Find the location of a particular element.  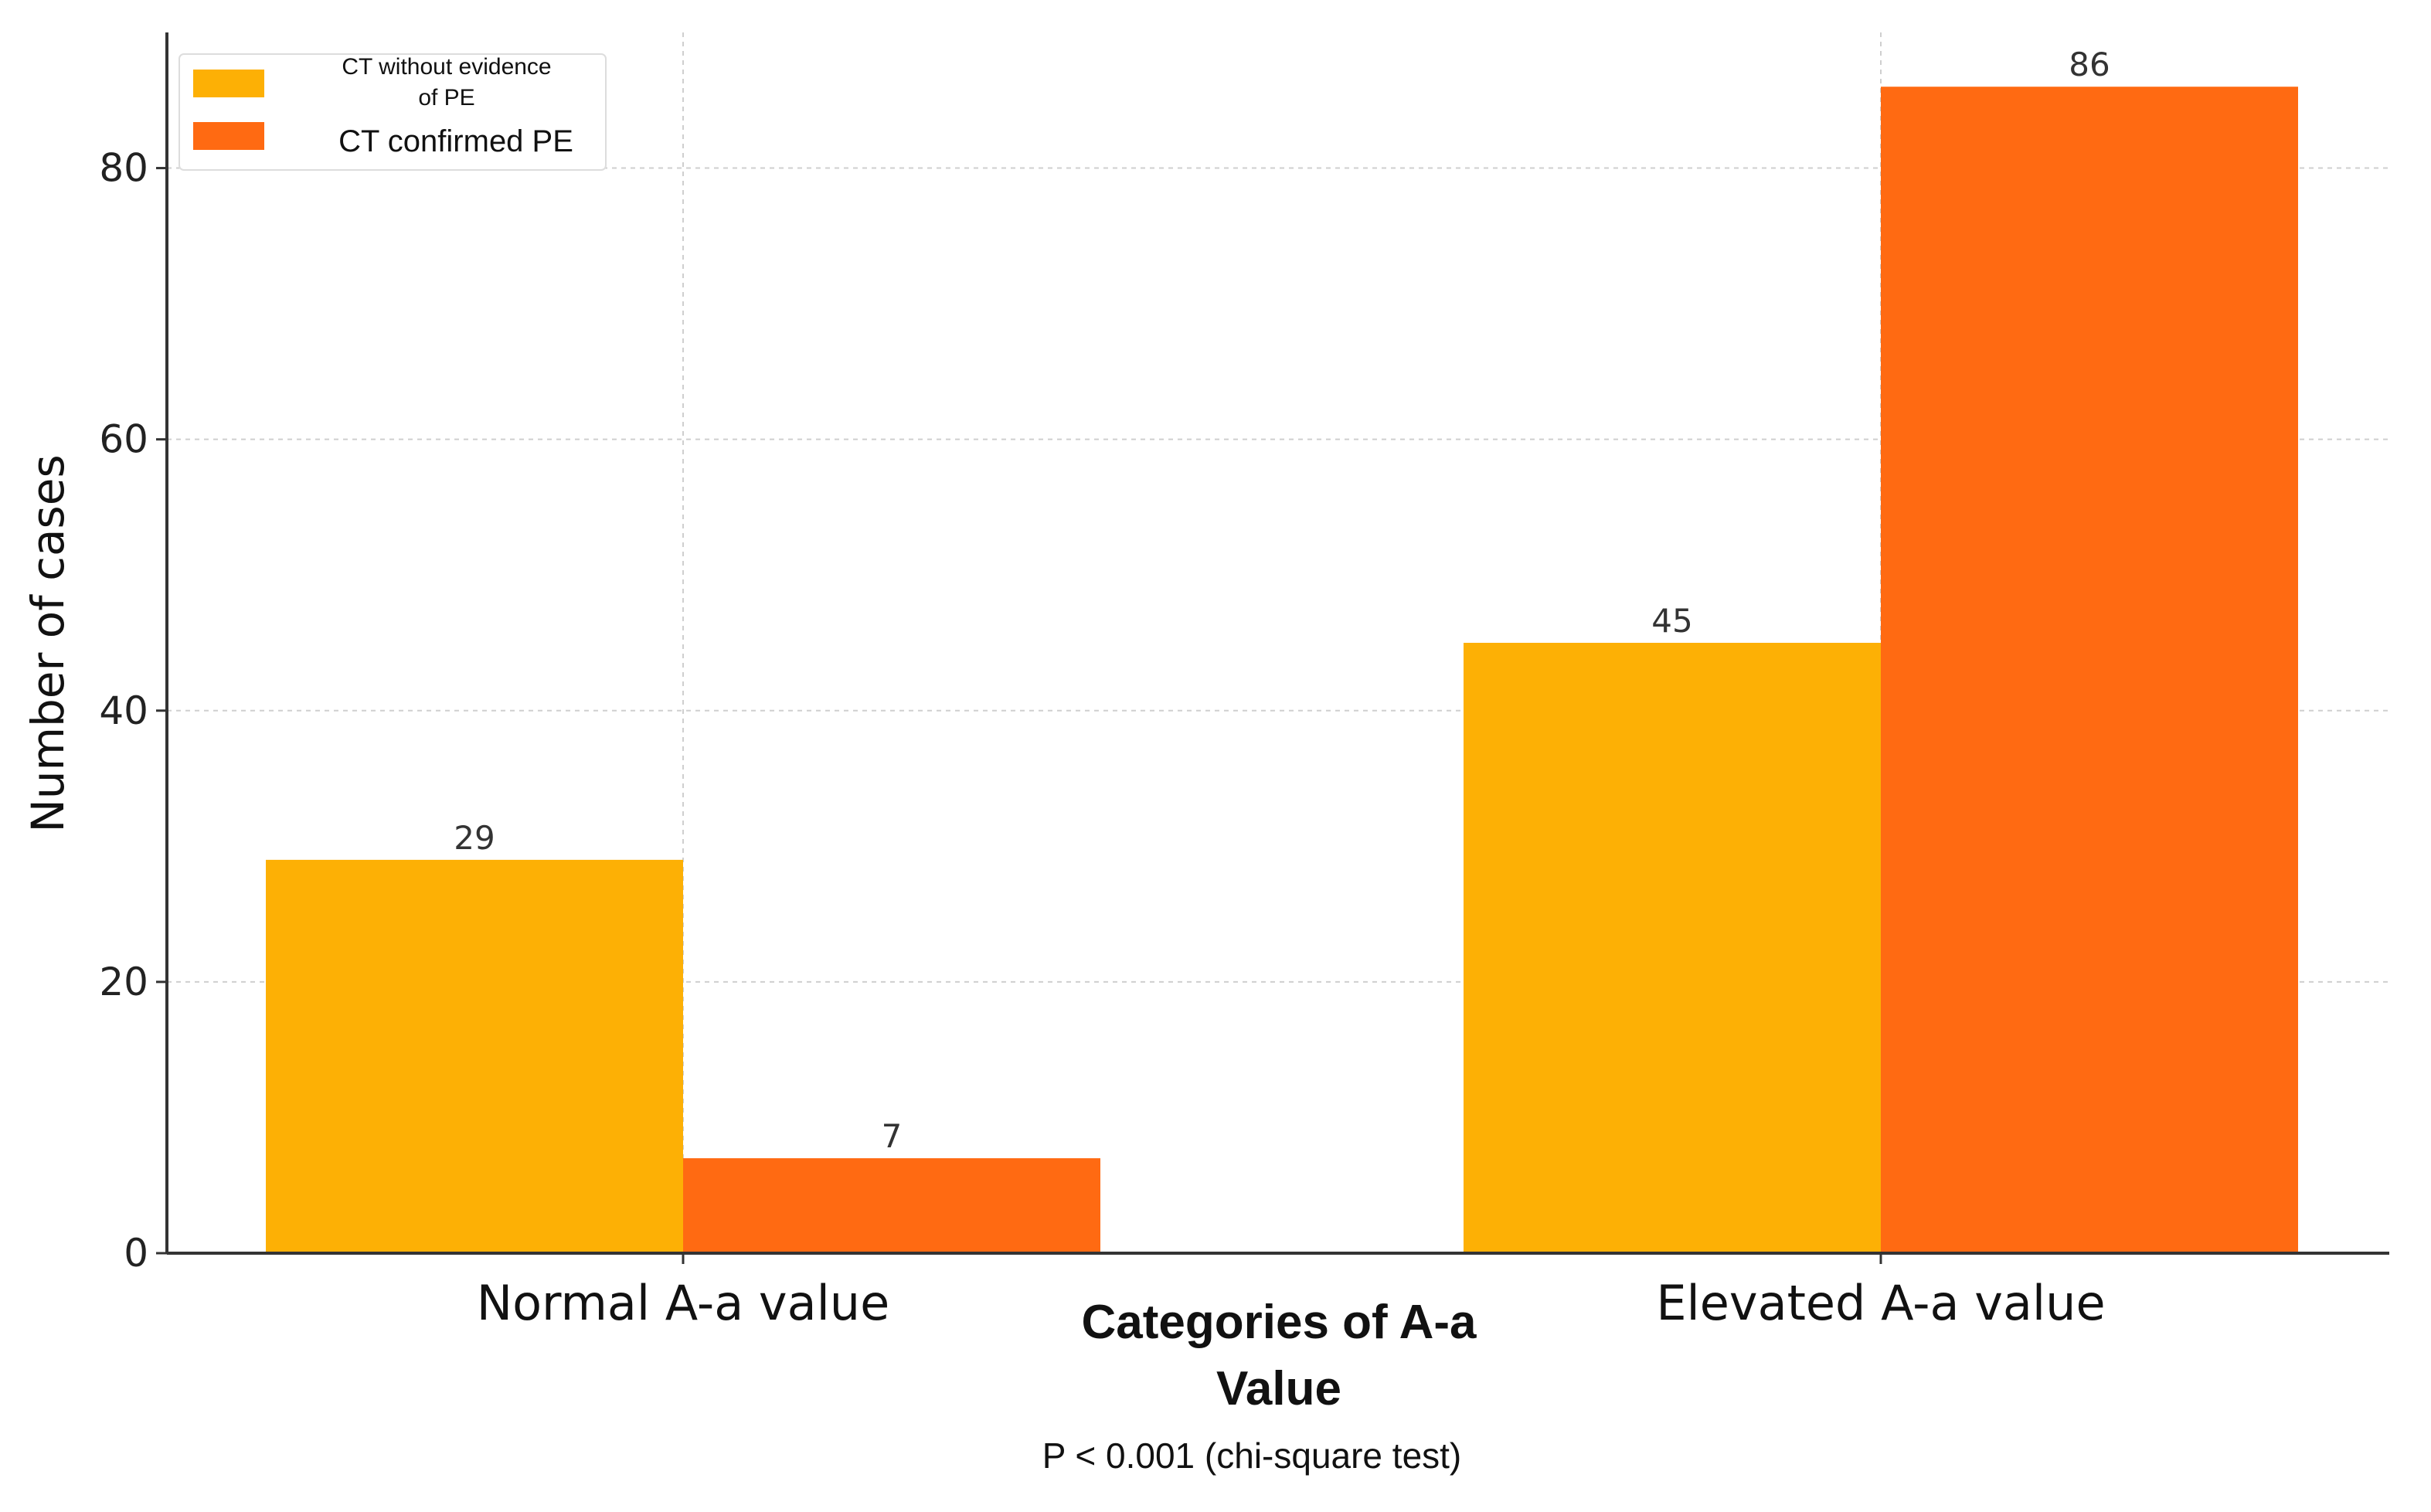

legend-label-ct-confirmed-pe: CT confirmed PE is located at coordinates (455, 141).